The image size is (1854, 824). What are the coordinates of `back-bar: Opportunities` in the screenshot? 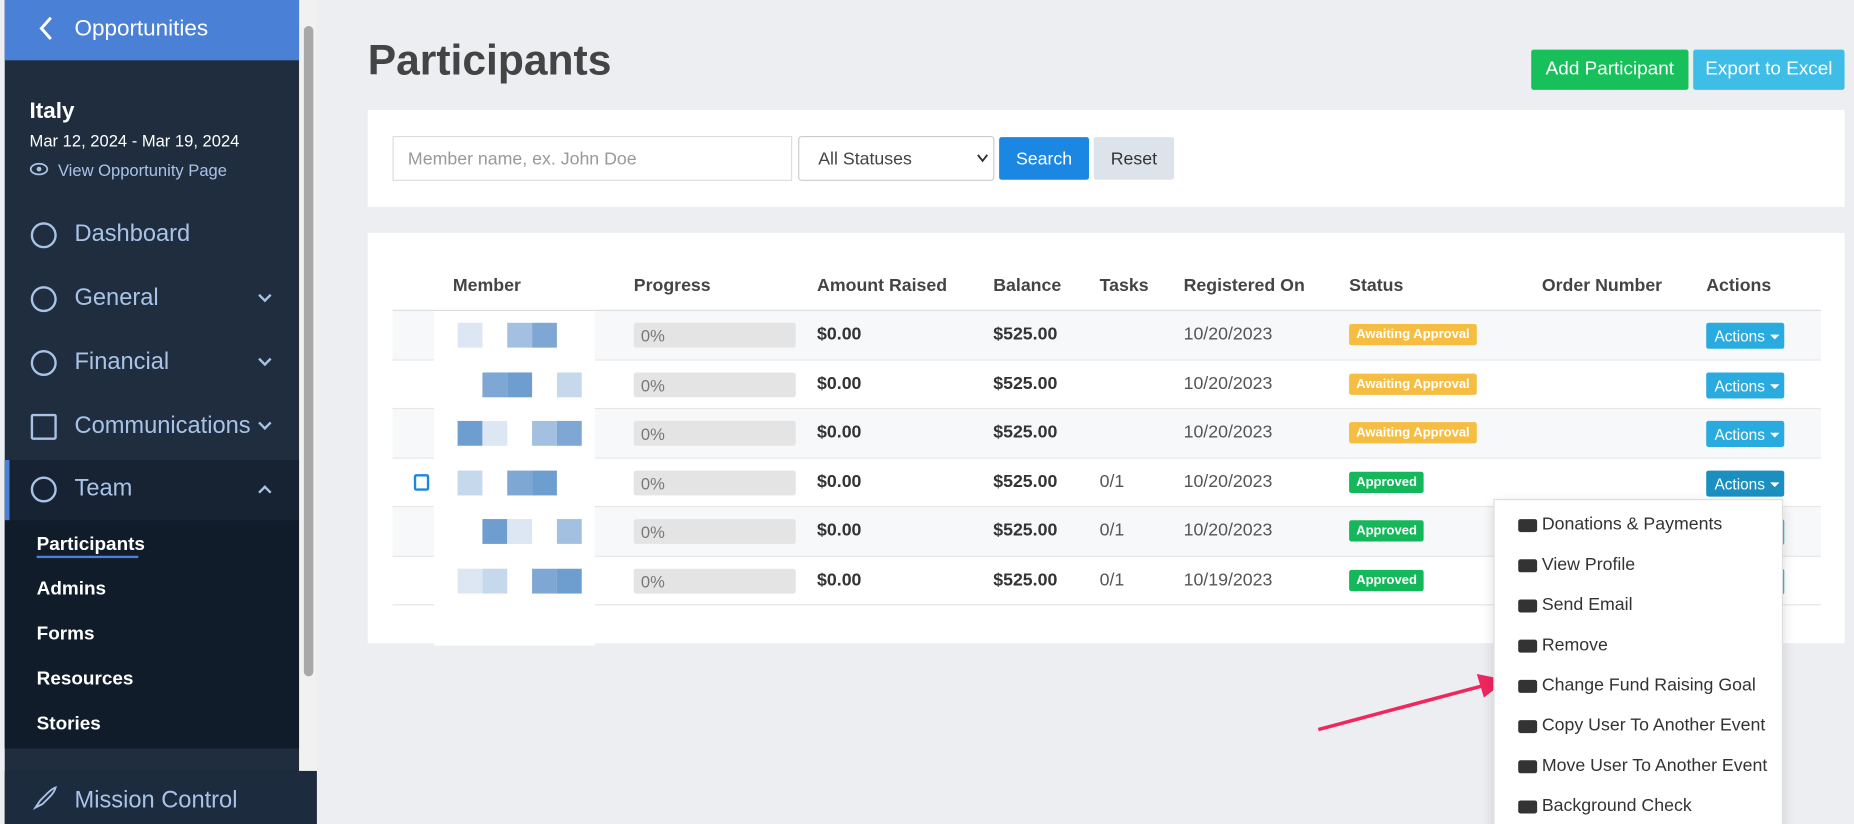 It's located at (152, 30).